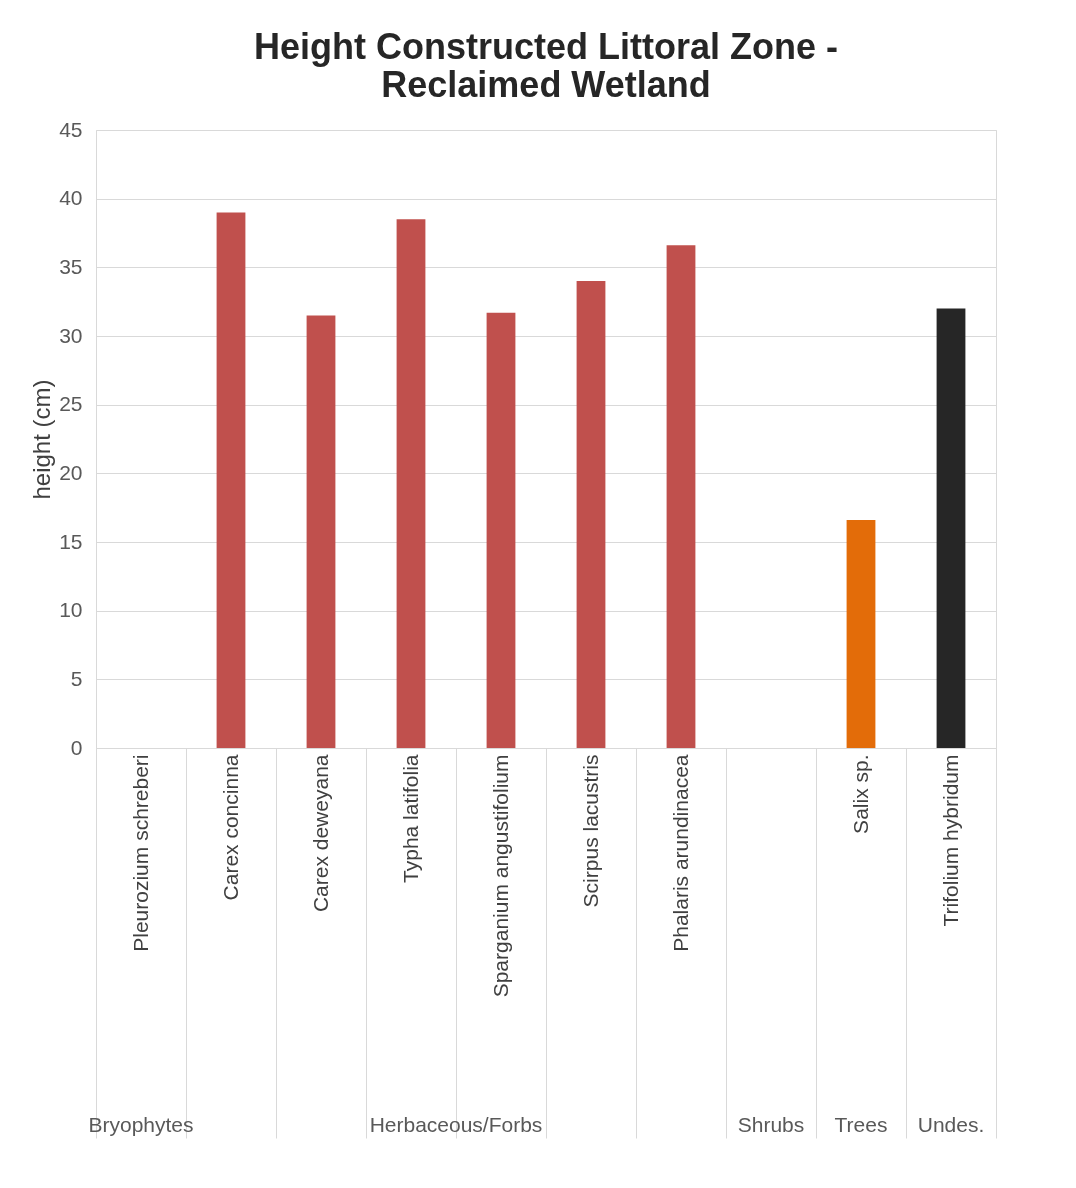  What do you see at coordinates (140, 853) in the screenshot?
I see `x-tick-label: Pleurozium schreberi` at bounding box center [140, 853].